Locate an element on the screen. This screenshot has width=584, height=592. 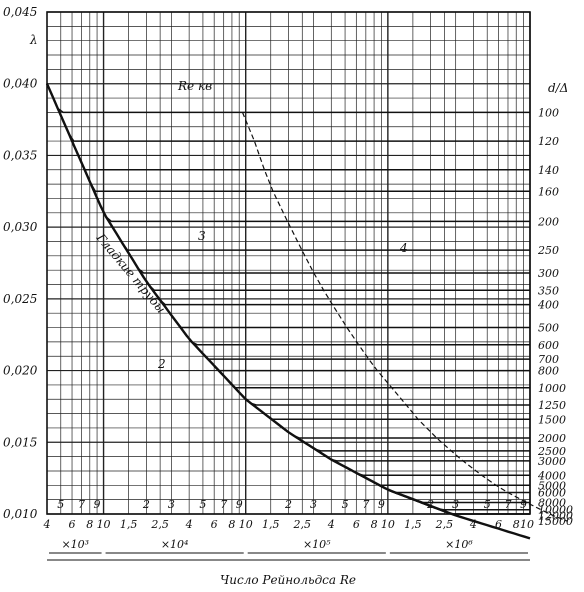
right-axis-label: 1250 is located at coordinates (552, 405).